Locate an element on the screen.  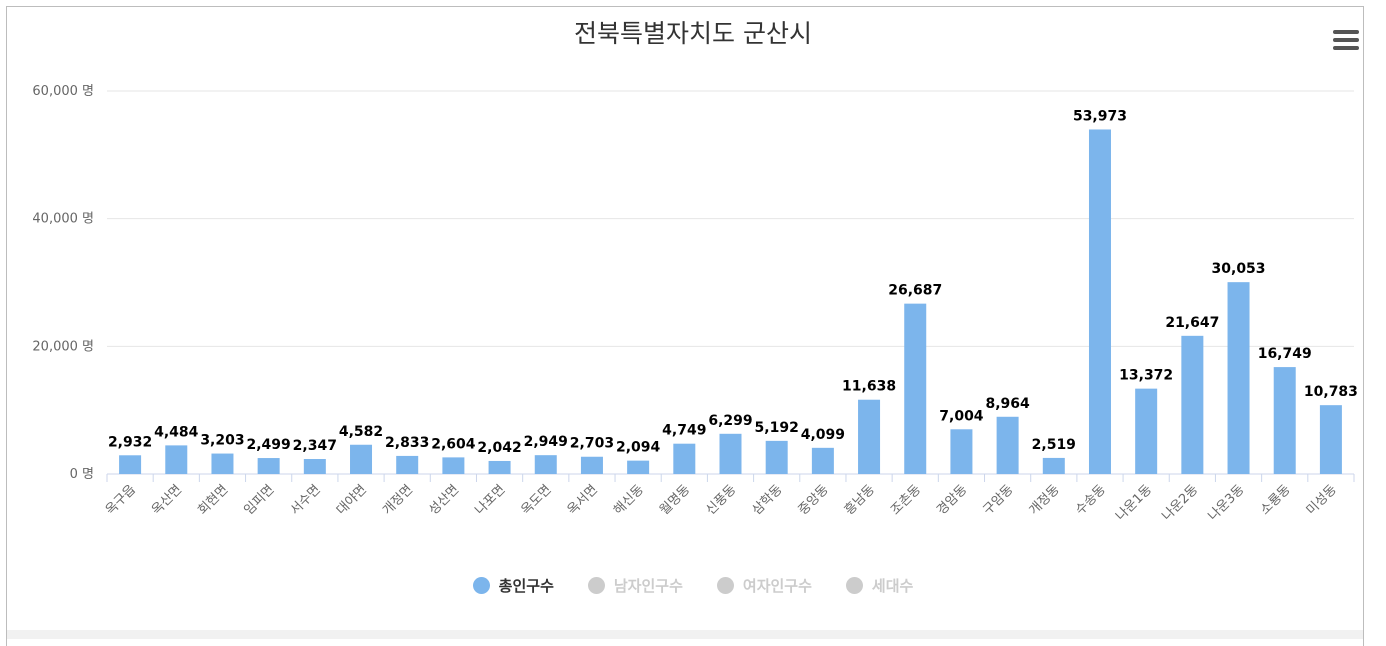
data-label: 2,094 is located at coordinates (638, 448).